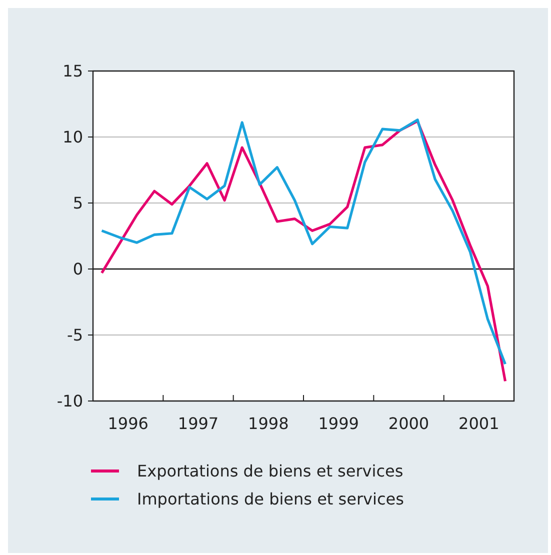  What do you see at coordinates (72, 137) in the screenshot?
I see `y-tick-label: 10` at bounding box center [72, 137].